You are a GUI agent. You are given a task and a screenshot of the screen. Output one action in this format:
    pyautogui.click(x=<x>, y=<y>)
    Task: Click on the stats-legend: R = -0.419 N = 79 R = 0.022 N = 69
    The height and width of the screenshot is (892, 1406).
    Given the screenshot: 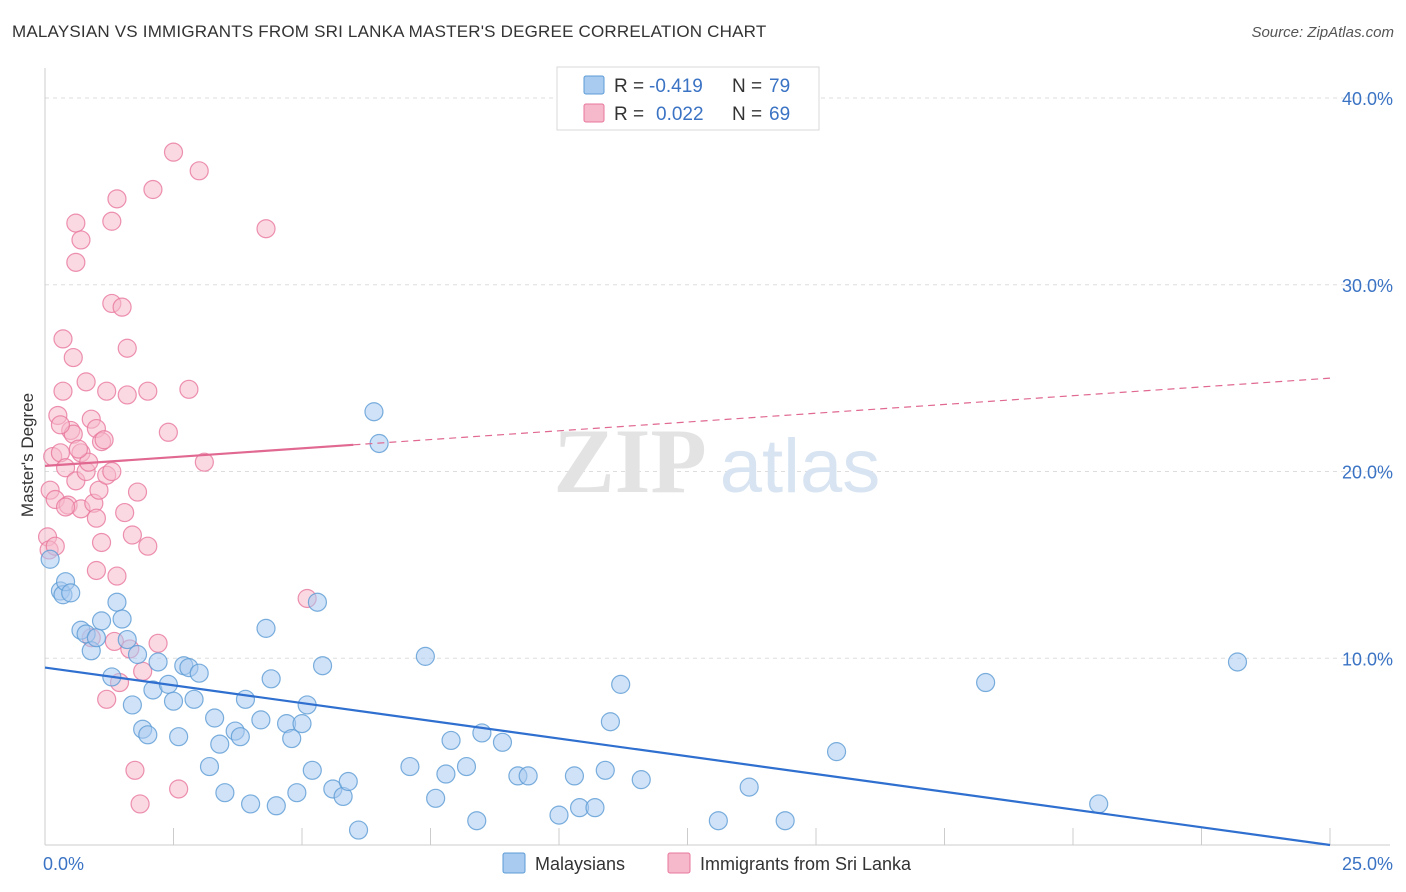 What is the action you would take?
    pyautogui.click(x=688, y=98)
    